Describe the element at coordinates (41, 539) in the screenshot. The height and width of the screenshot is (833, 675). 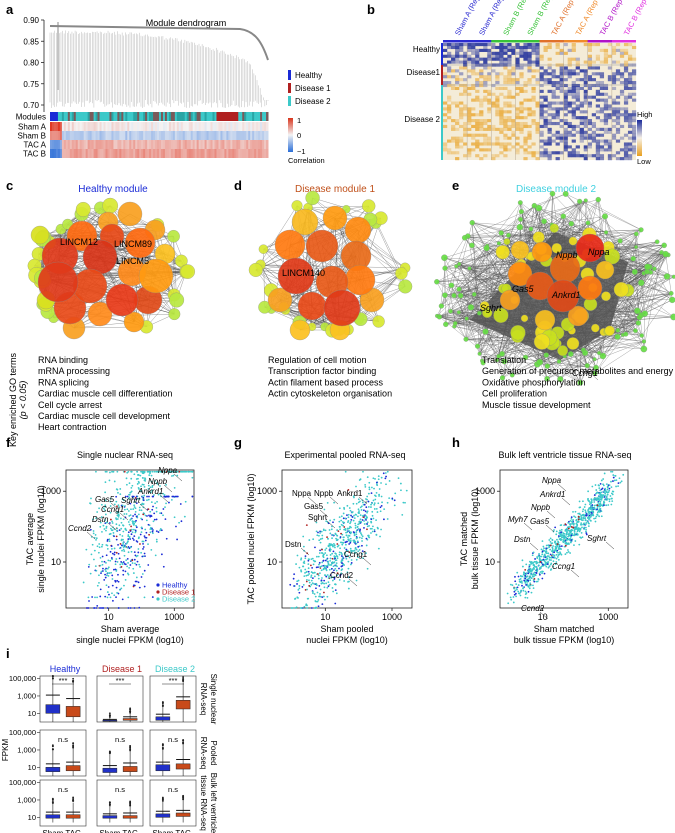
I see `y-axis-label-line: single nuclei FPKM (log10)` at that location.